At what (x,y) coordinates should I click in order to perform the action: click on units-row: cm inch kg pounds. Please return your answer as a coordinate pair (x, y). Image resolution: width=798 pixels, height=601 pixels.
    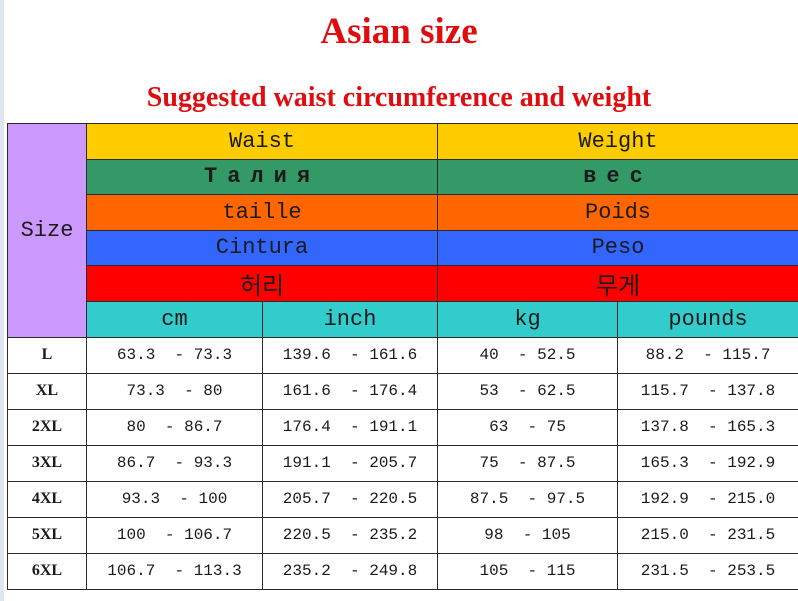
    Looking at the image, I should click on (403, 319).